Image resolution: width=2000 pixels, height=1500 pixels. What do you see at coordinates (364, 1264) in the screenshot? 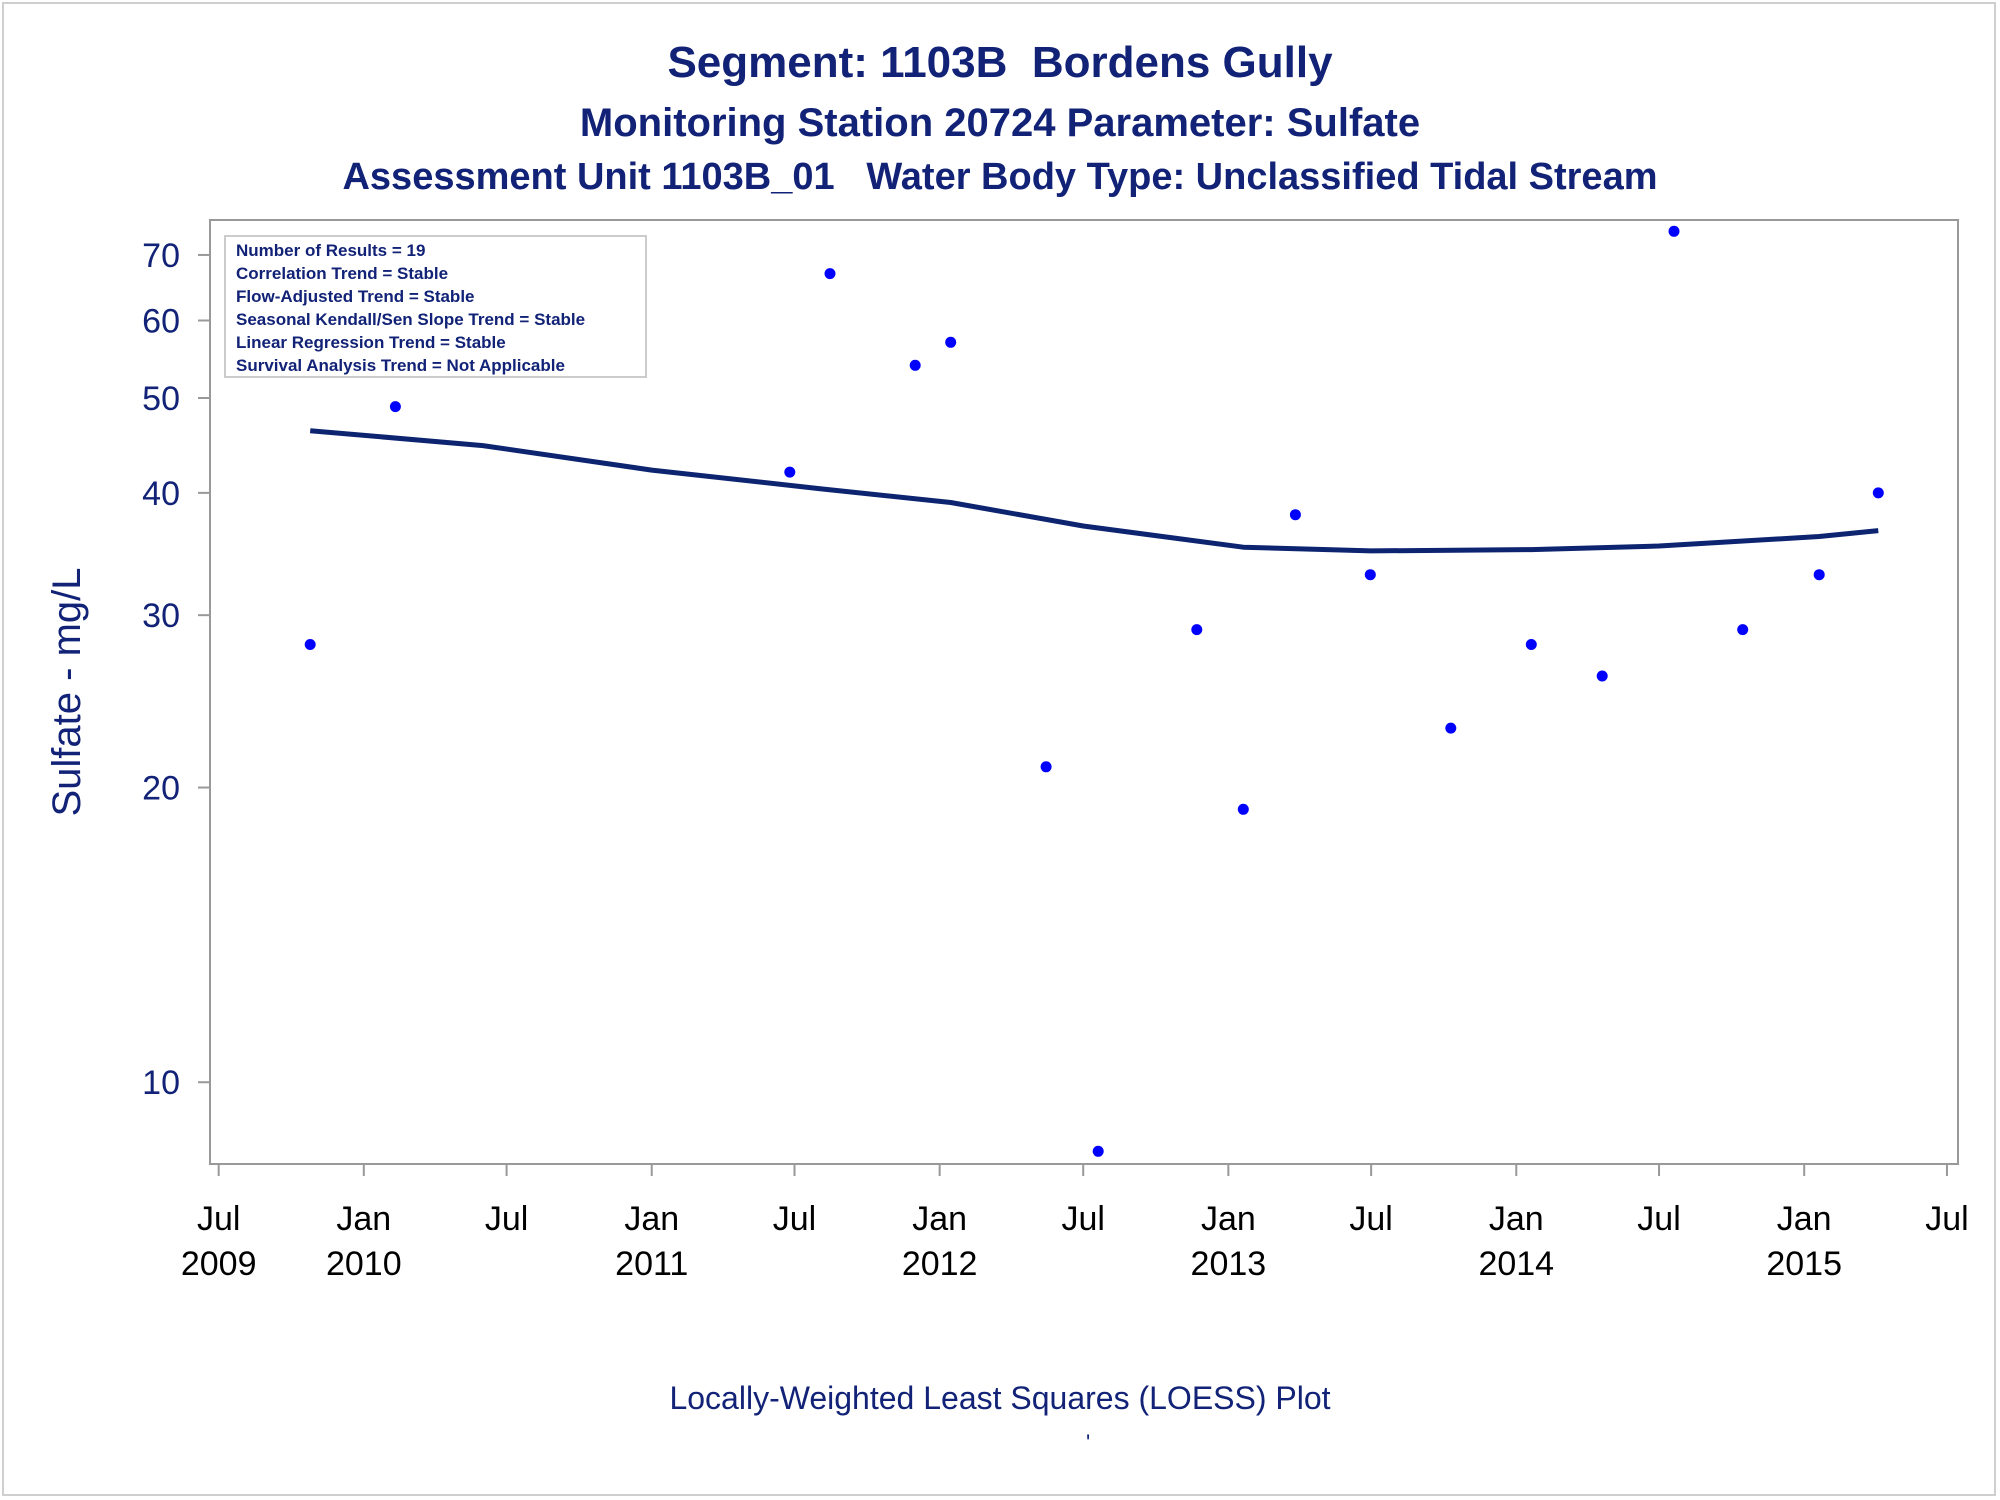
I see `x-tick-year-1: 2010` at bounding box center [364, 1264].